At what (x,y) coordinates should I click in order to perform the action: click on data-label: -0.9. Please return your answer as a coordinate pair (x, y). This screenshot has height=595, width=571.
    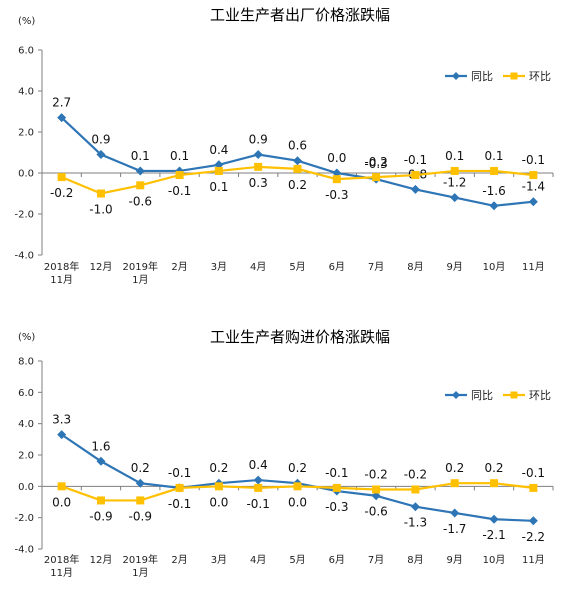
    Looking at the image, I should click on (100, 516).